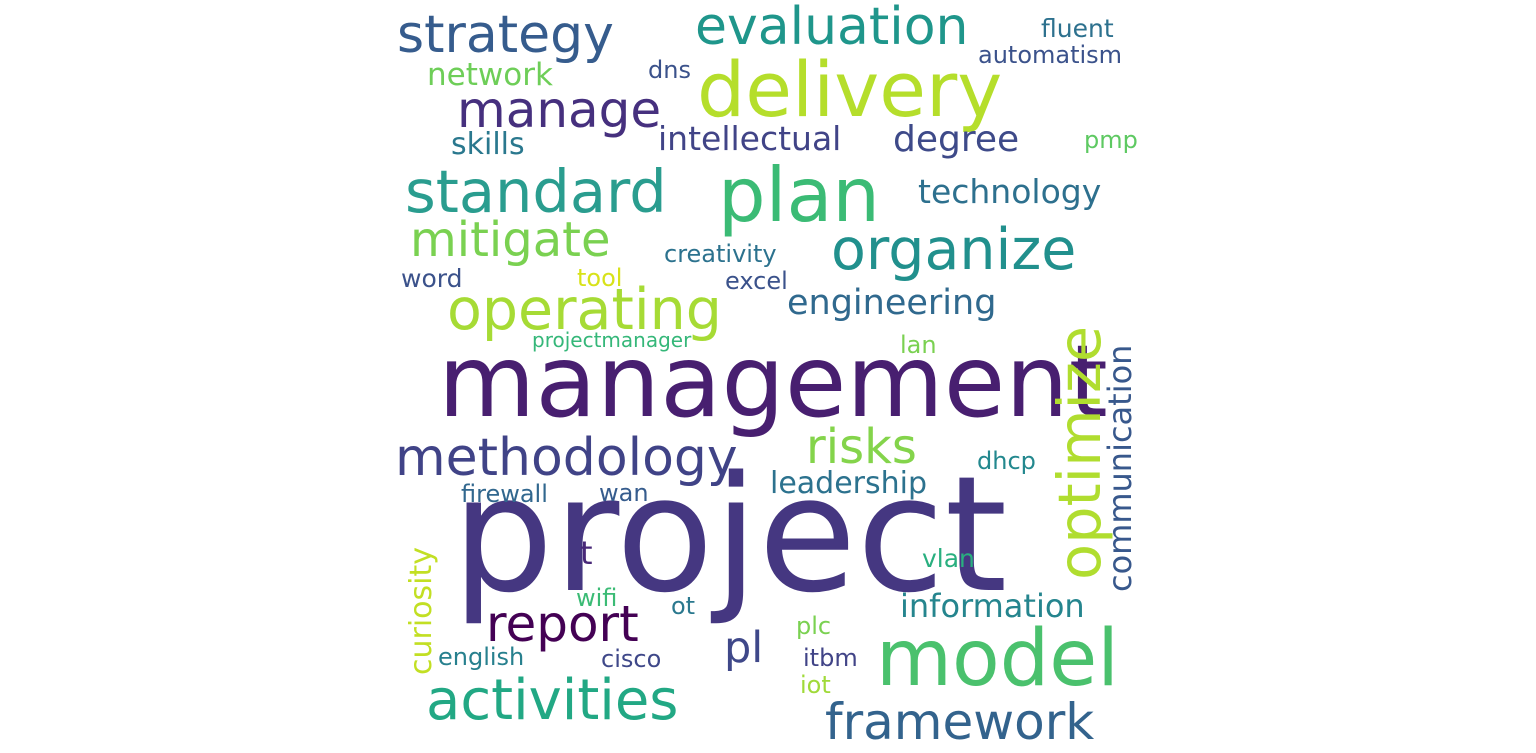 The width and height of the screenshot is (1536, 753). What do you see at coordinates (510, 240) in the screenshot?
I see `cloud-word-mitigate: mitigate` at bounding box center [510, 240].